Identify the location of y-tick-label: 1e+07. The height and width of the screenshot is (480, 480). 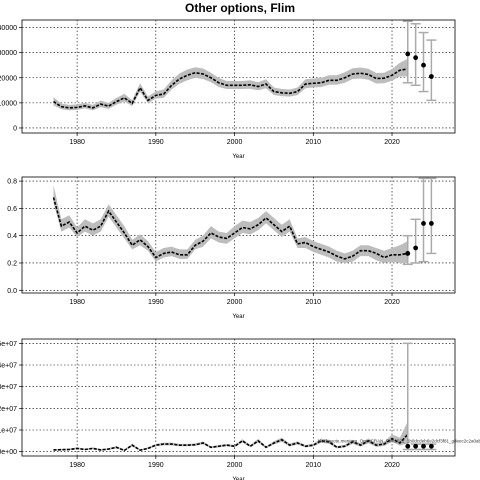
(8, 431).